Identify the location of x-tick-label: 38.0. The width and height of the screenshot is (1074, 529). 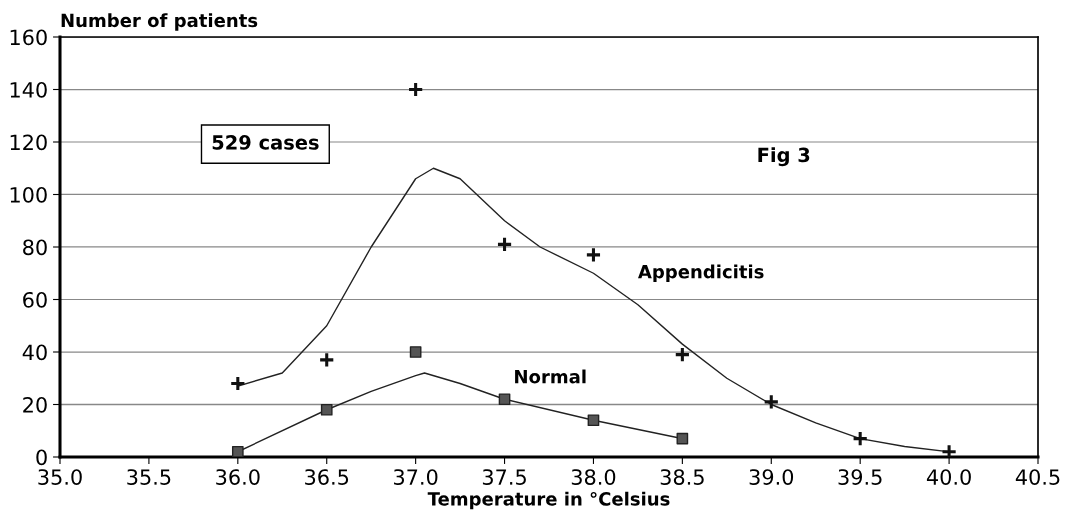
(593, 477).